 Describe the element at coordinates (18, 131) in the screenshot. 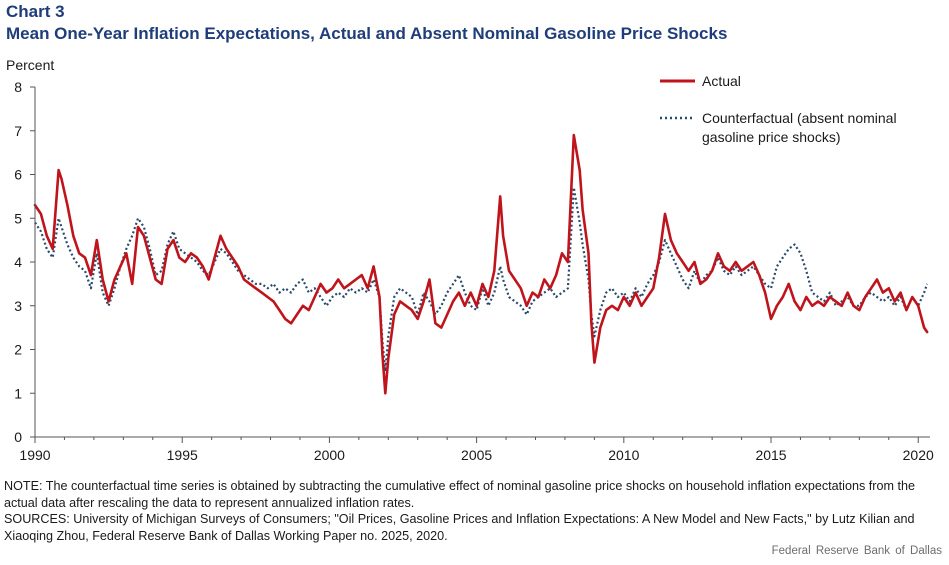

I see `y-tick-label: 7` at that location.